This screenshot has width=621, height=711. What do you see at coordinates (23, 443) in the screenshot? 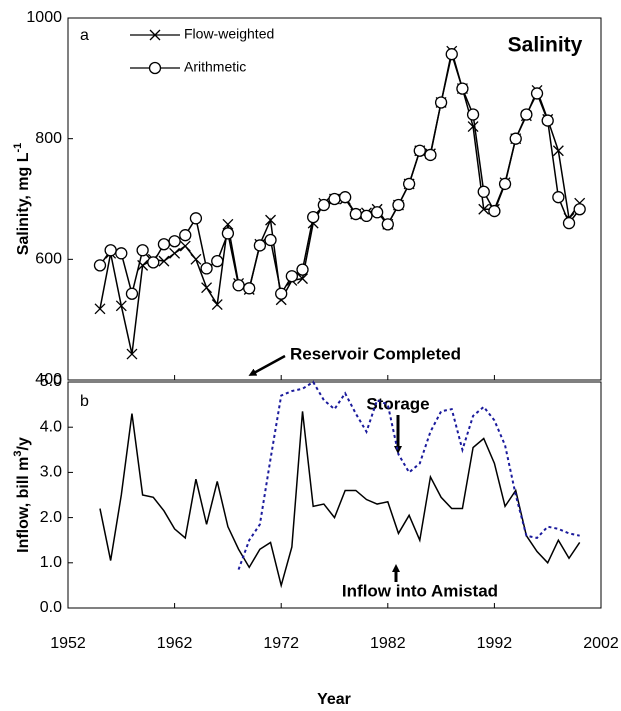
I see `y-label-suffix: /y` at bounding box center [23, 443].